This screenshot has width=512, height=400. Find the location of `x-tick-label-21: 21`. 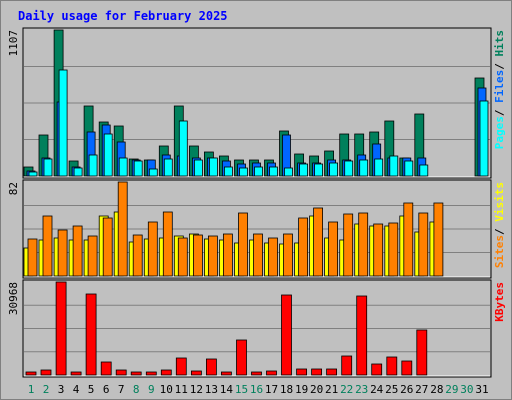

x-tick-label-21: 21 is located at coordinates (331, 389).